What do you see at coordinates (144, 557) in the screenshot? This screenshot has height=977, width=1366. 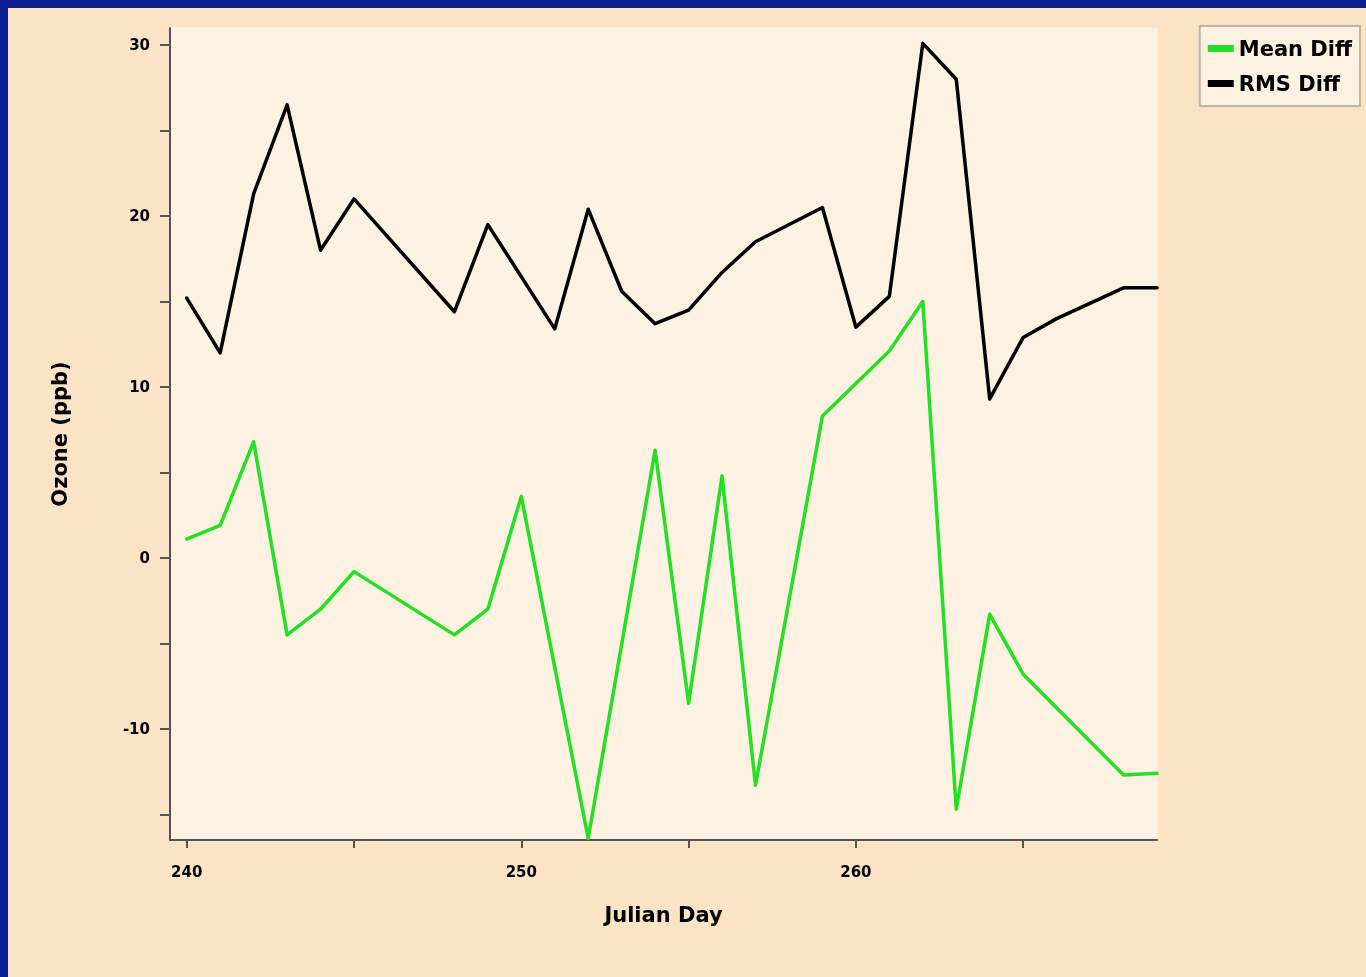 I see `y-tick-label: 0` at bounding box center [144, 557].